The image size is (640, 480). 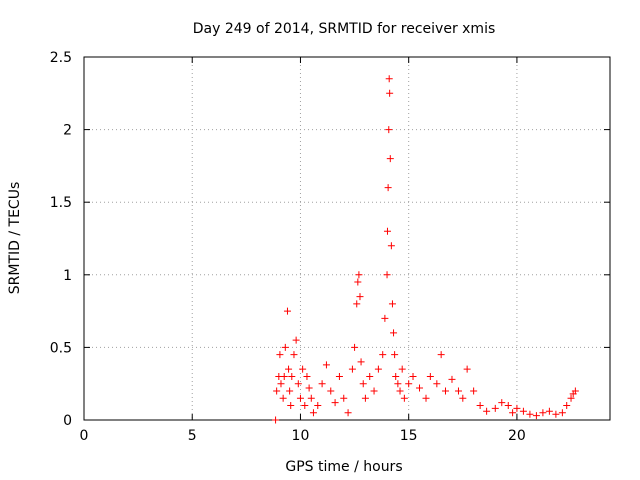 I want to click on y-tick-label: 1, so click(x=67, y=276).